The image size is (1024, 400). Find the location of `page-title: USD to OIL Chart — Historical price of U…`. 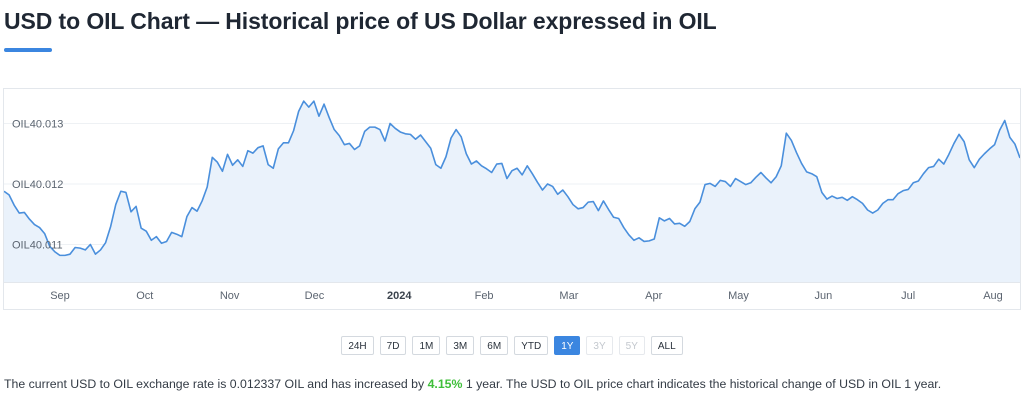

page-title: USD to OIL Chart — Historical price of U… is located at coordinates (360, 21).